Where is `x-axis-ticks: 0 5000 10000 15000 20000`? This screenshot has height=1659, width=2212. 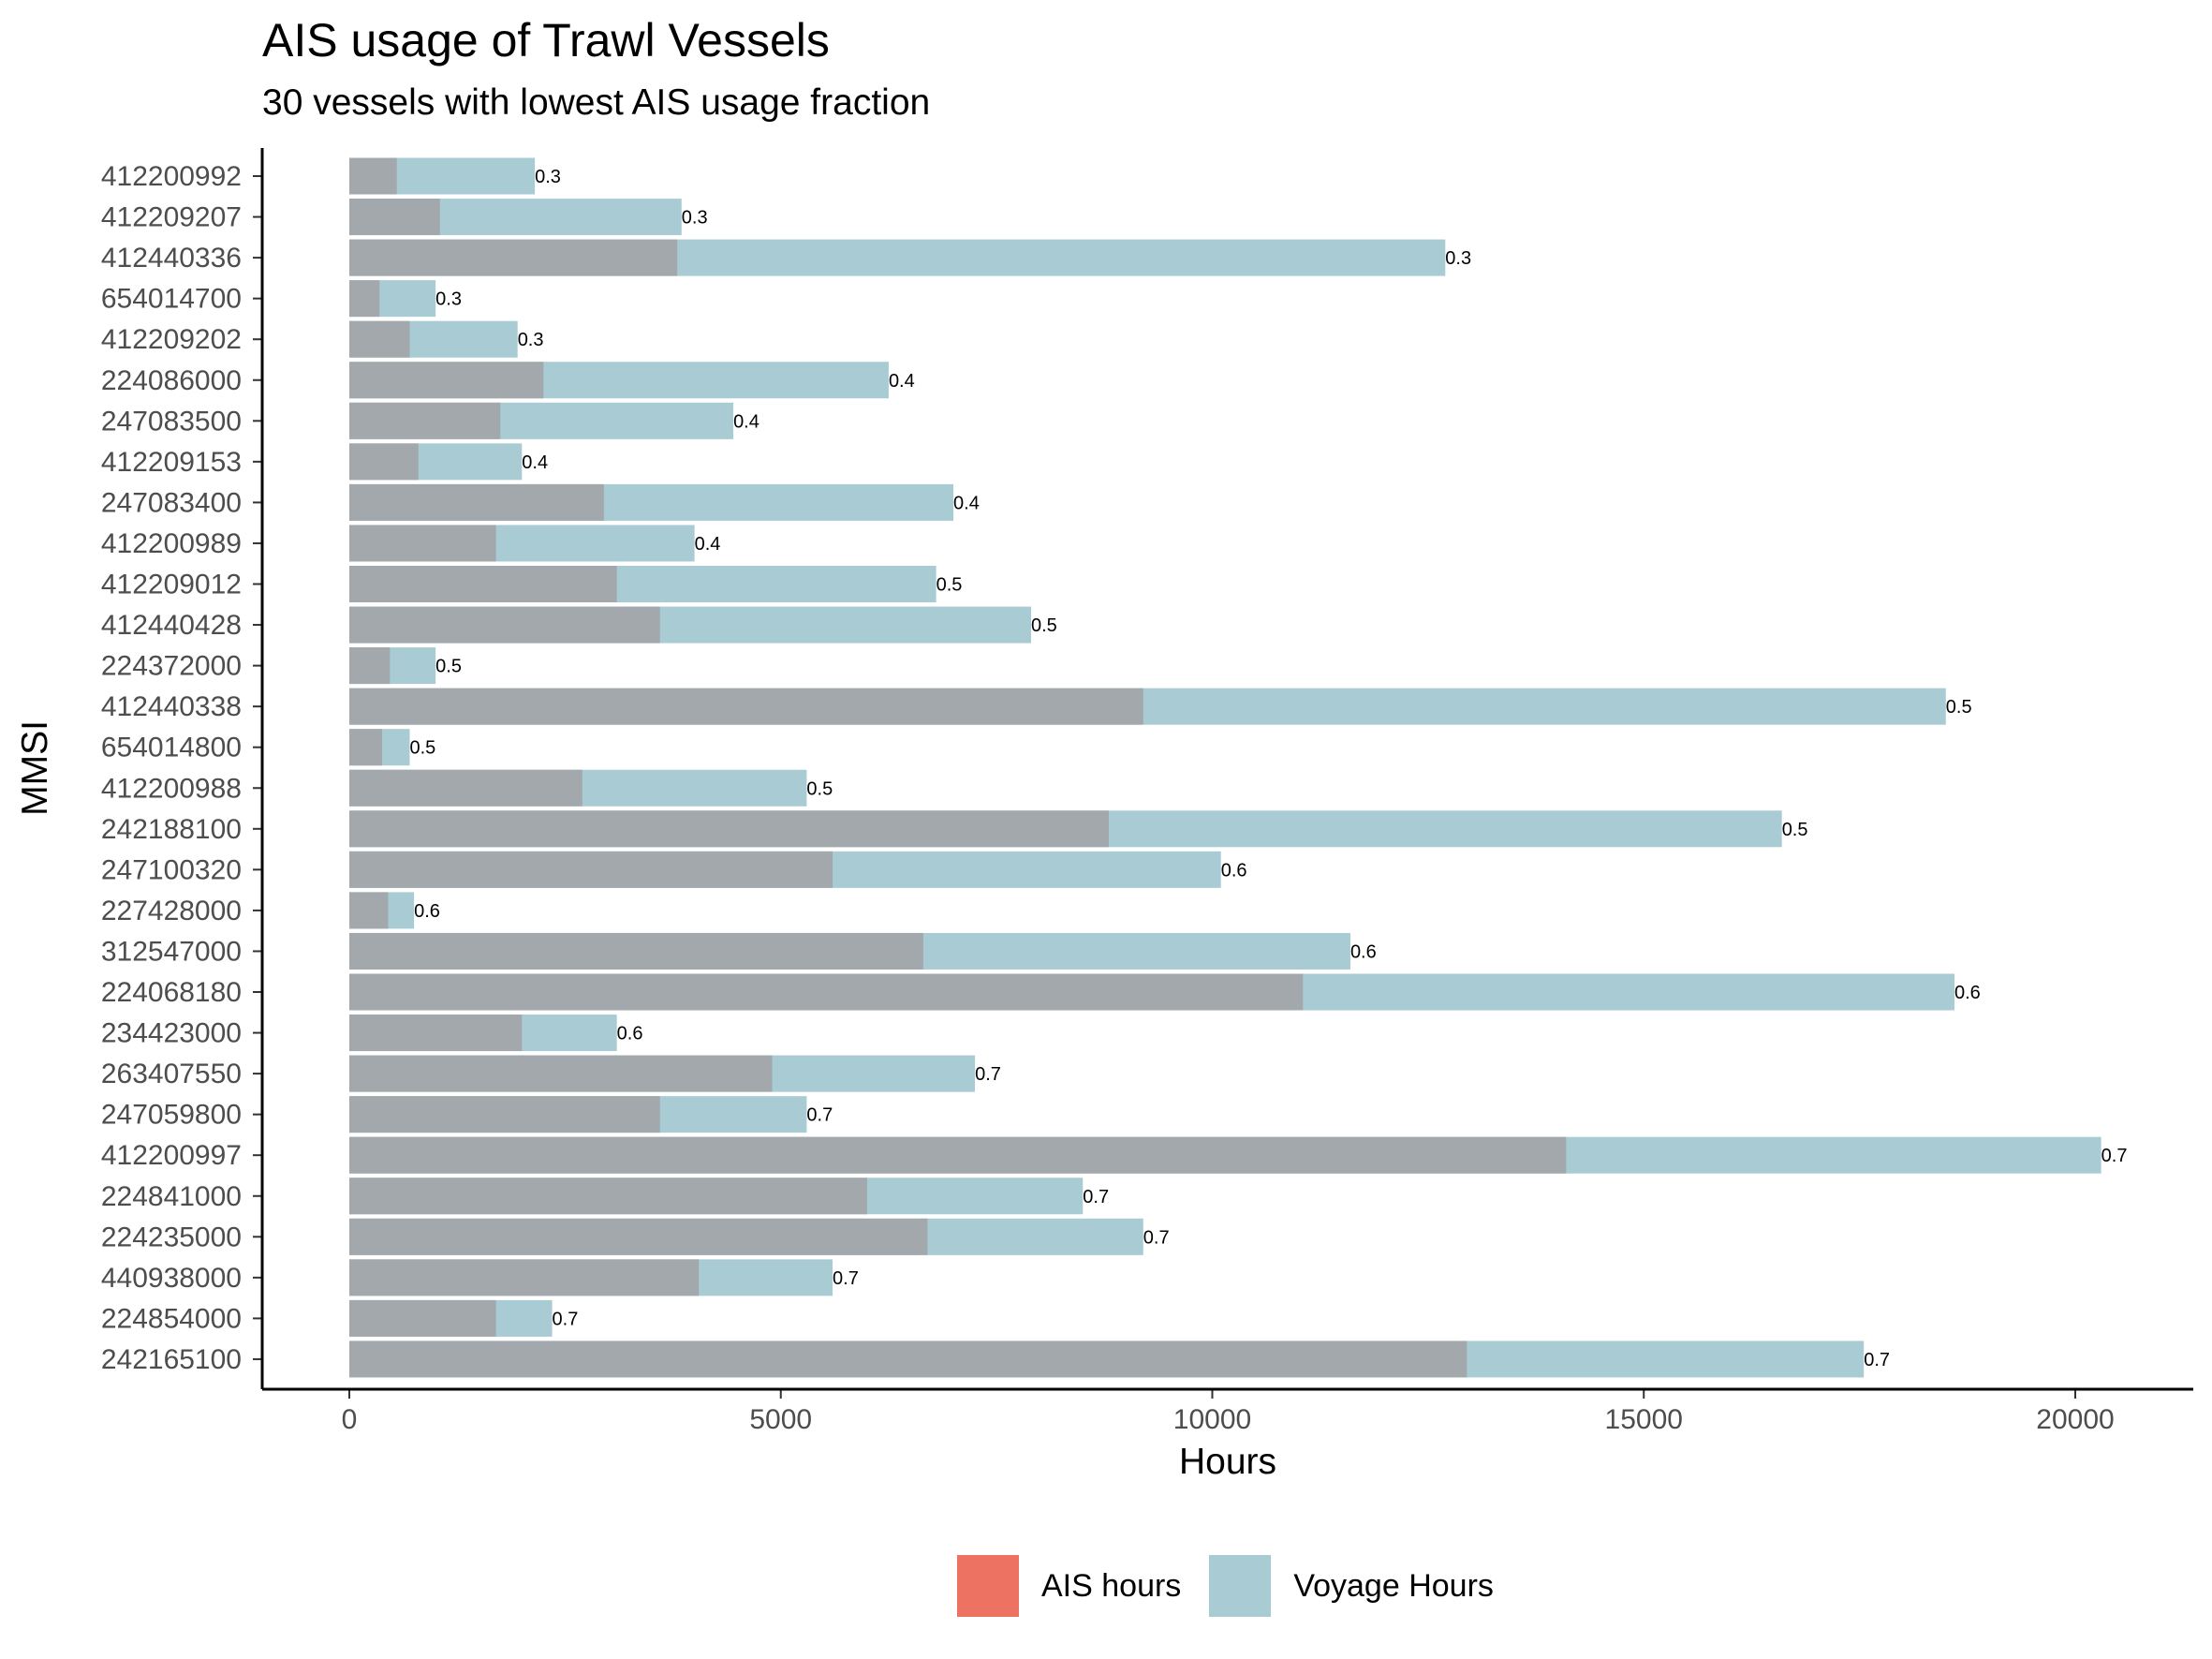
x-axis-ticks: 0 5000 10000 15000 20000 is located at coordinates (1228, 1412).